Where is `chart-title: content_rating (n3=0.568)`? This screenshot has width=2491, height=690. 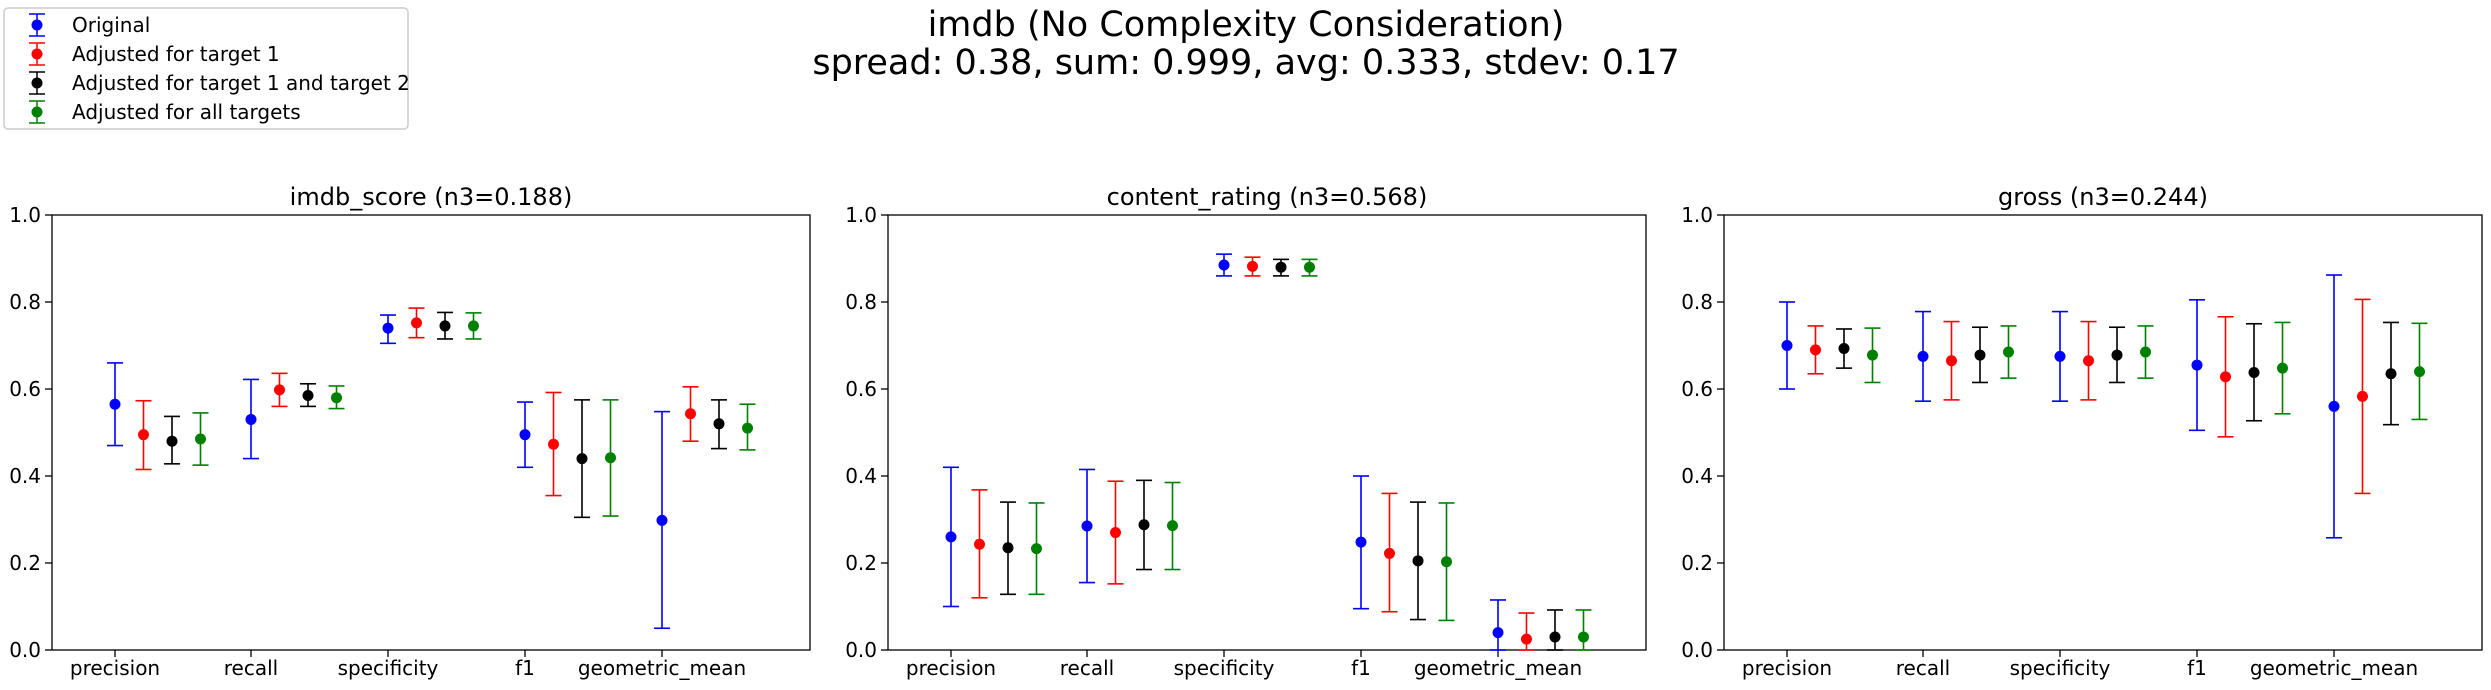
chart-title: content_rating (n3=0.568) is located at coordinates (1267, 197).